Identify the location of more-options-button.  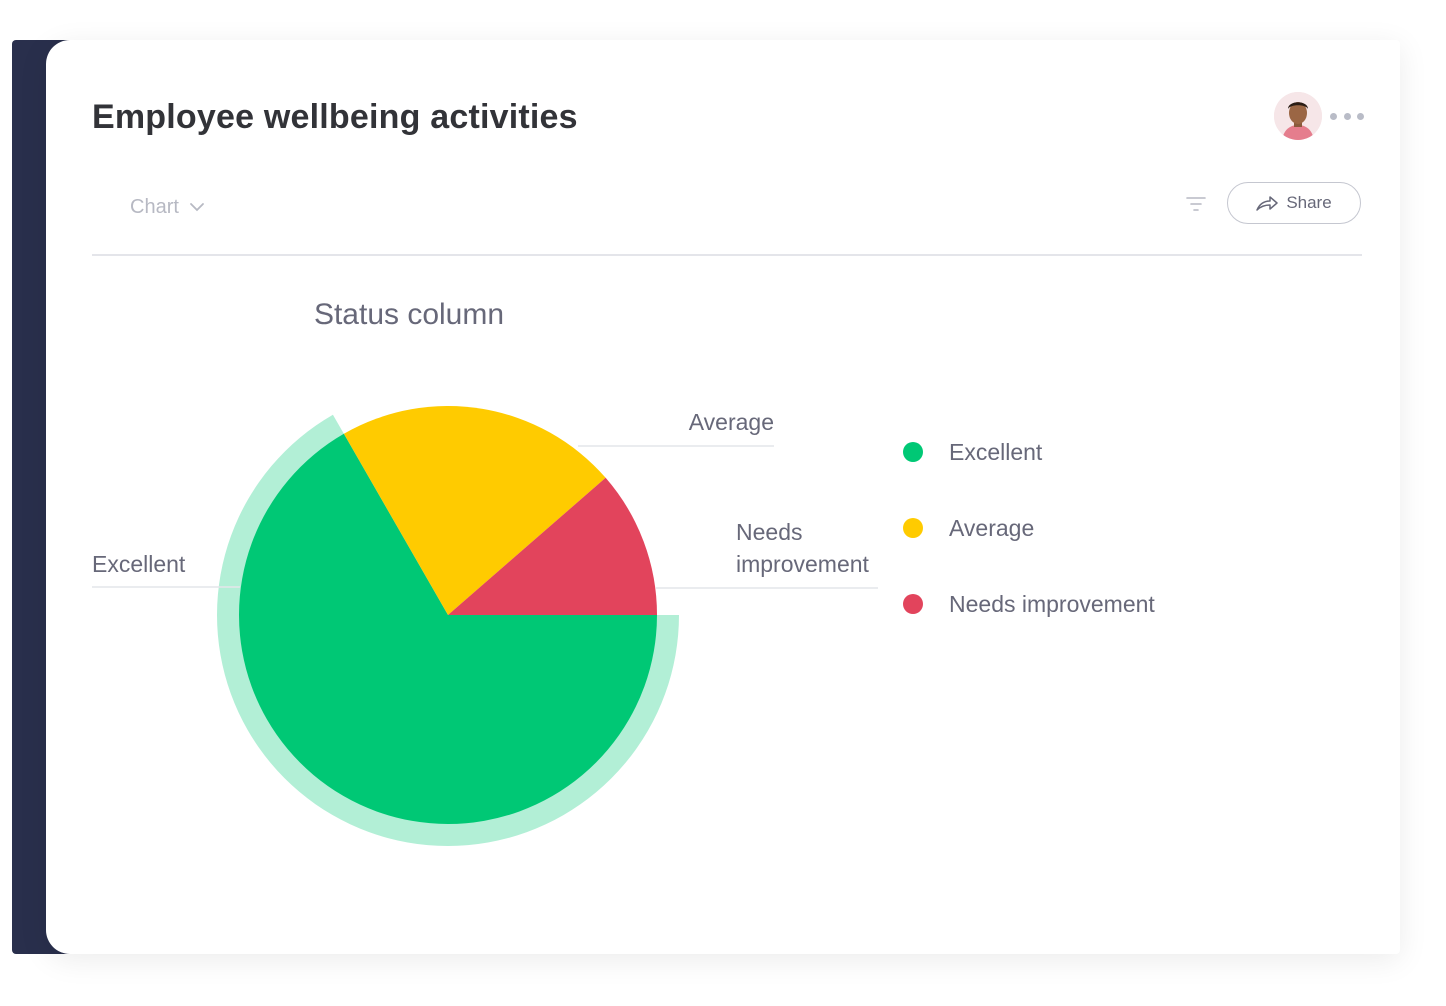
(1347, 116).